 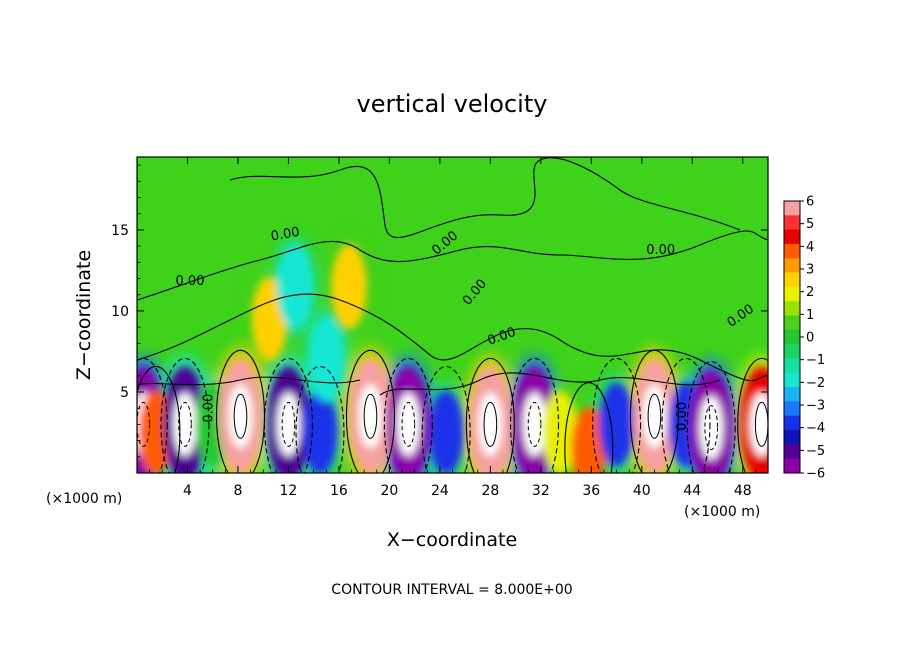 What do you see at coordinates (237, 491) in the screenshot?
I see `x-tick-label: 8` at bounding box center [237, 491].